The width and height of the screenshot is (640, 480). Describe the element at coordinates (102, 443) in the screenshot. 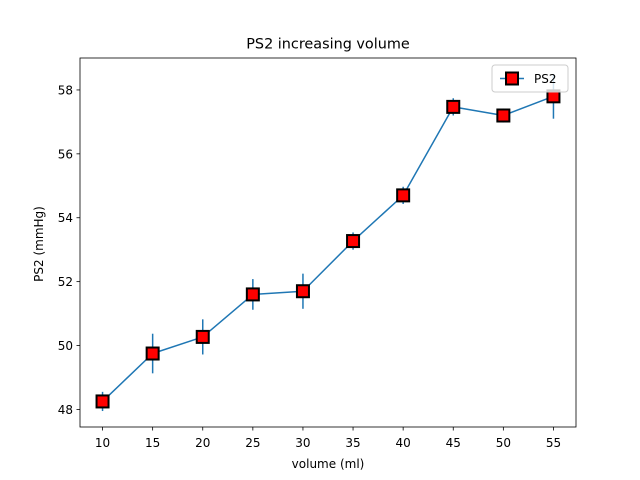

I see `x-tick-label: 10` at that location.